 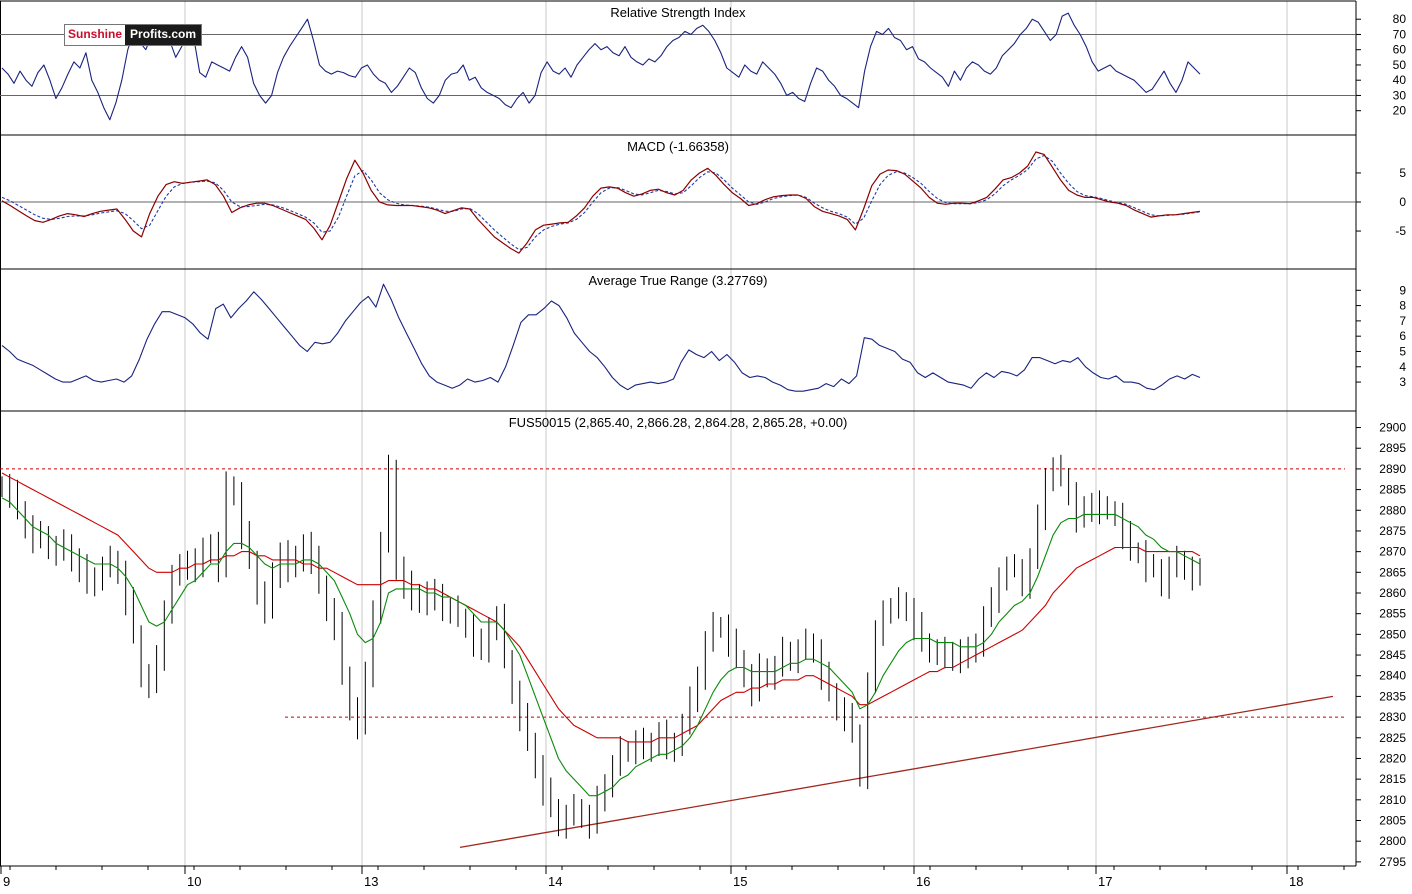 I want to click on y-tick-label-3-7: 2830, so click(x=1392, y=717).